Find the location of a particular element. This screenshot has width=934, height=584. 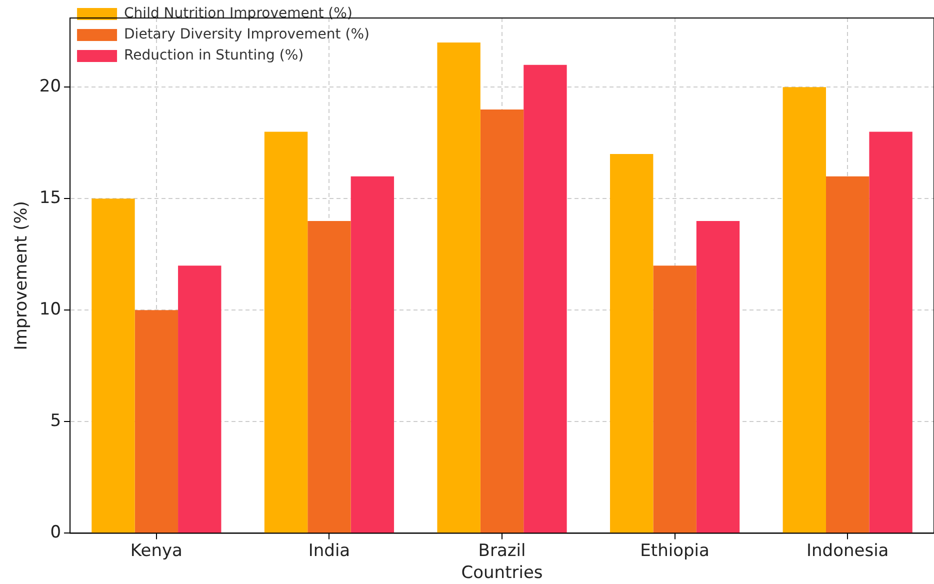

y-tick-label: 0 is located at coordinates (56, 532).